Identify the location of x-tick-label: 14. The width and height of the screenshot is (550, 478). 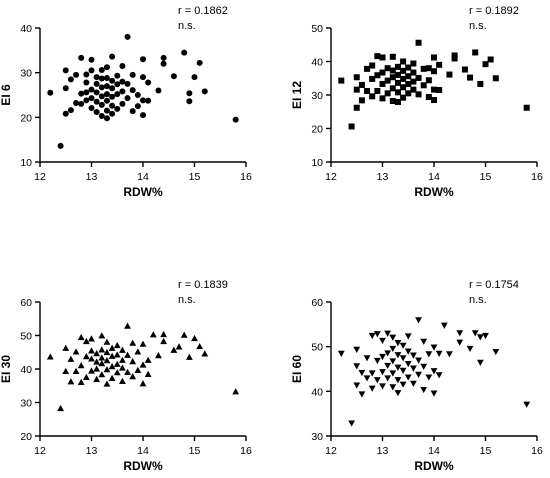
(143, 451).